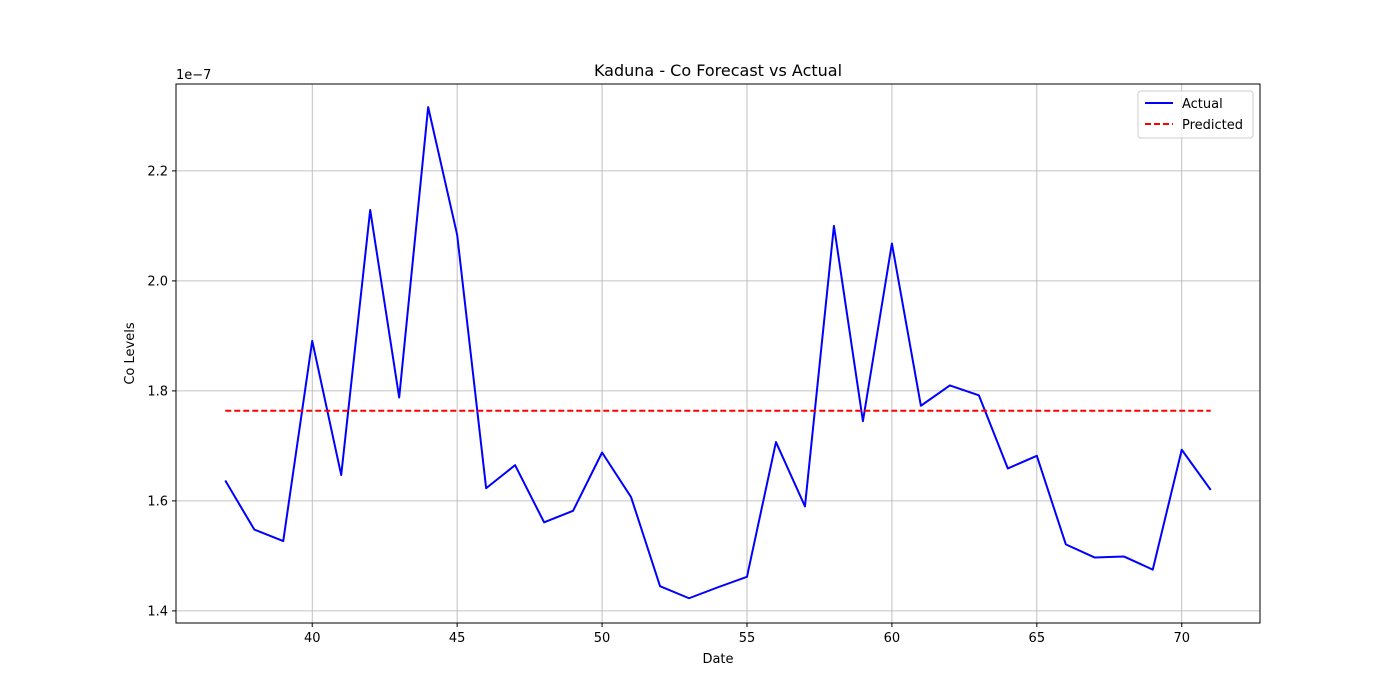  What do you see at coordinates (1202, 104) in the screenshot?
I see `legend-actual-label: Actual` at bounding box center [1202, 104].